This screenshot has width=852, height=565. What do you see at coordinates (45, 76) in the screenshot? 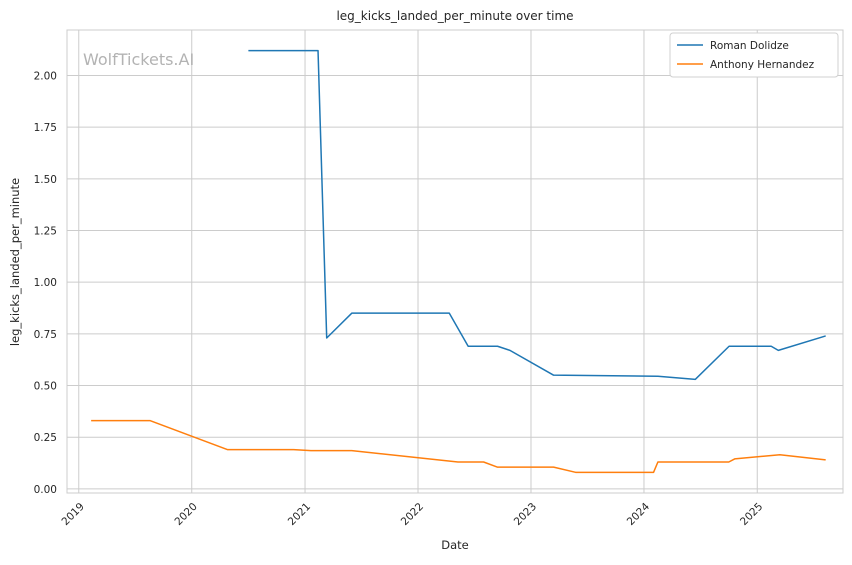
I see `y-tick-label: 2.00` at bounding box center [45, 76].